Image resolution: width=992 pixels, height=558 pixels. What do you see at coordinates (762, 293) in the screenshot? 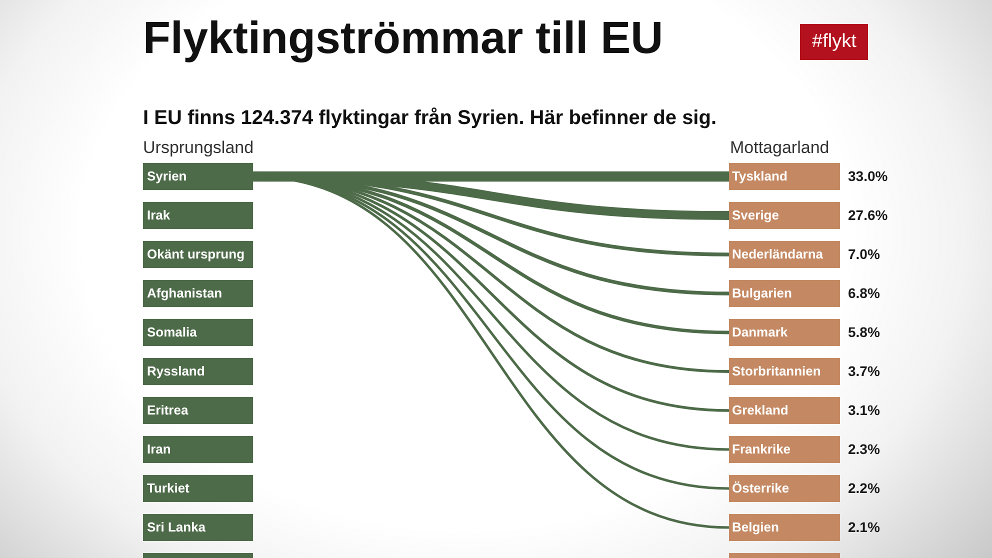
I see `category-label: Bulgarien` at bounding box center [762, 293].